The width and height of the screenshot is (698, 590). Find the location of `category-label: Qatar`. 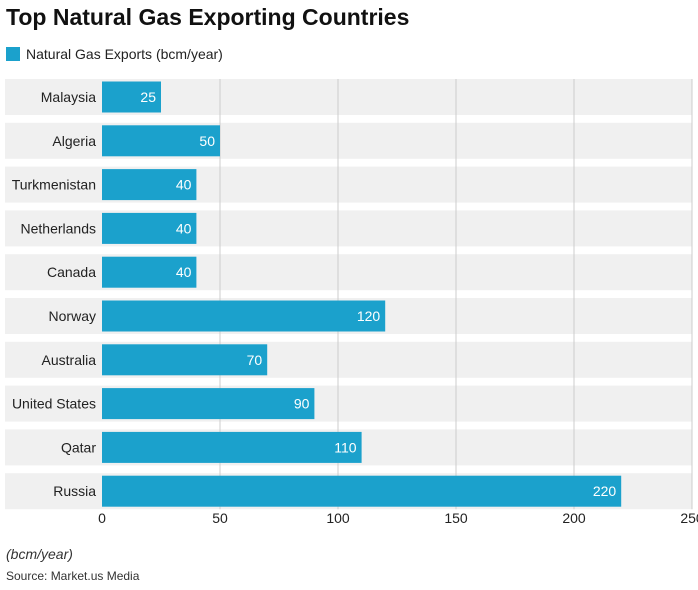

category-label: Qatar is located at coordinates (78, 447).